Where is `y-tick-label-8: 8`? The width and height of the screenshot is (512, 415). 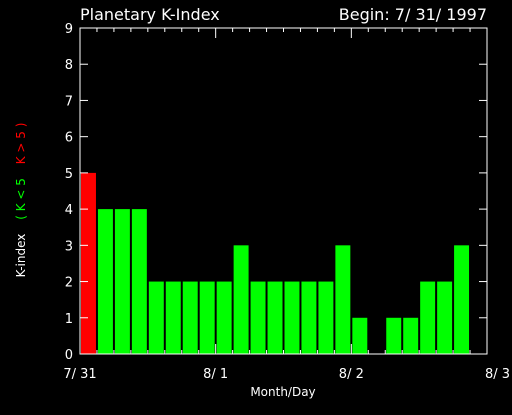 y-tick-label-8: 8 is located at coordinates (69, 65).